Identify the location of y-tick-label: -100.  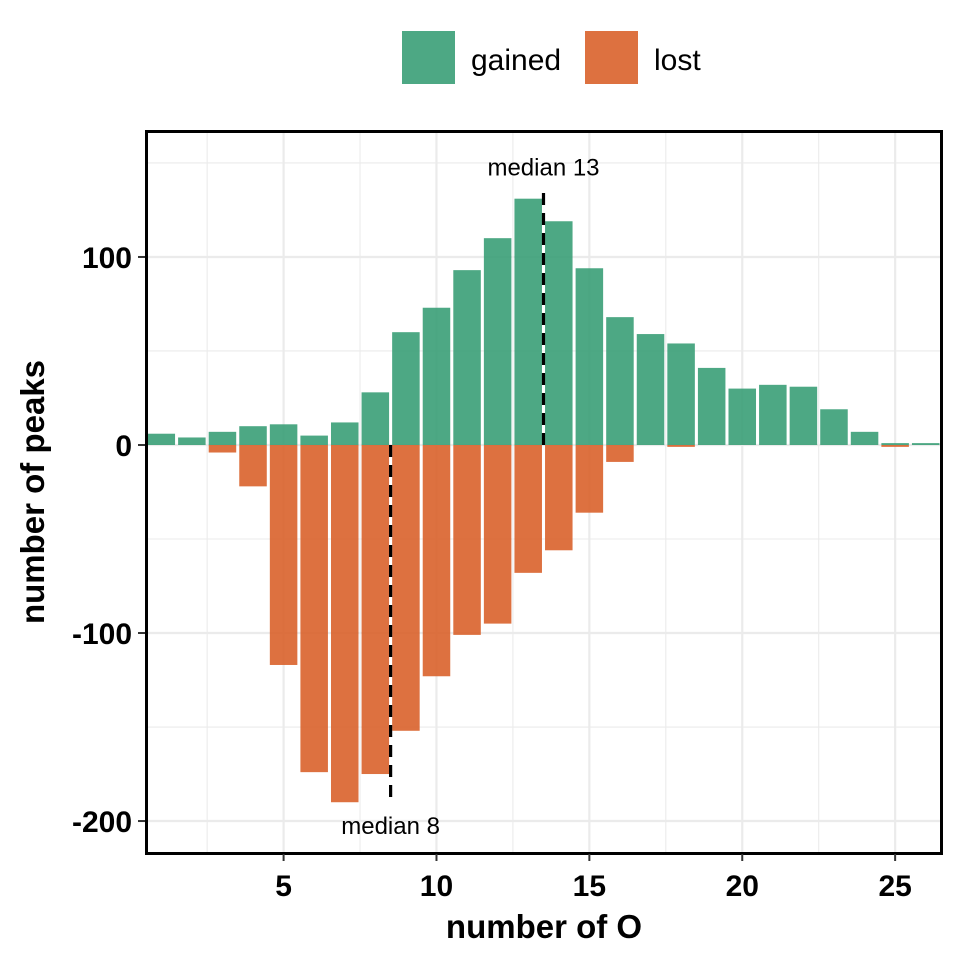
(102, 634).